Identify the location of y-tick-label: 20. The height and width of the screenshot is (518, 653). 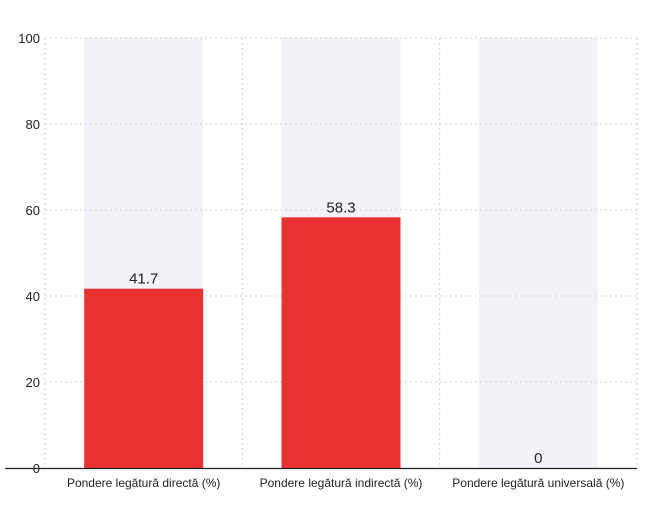
(33, 382).